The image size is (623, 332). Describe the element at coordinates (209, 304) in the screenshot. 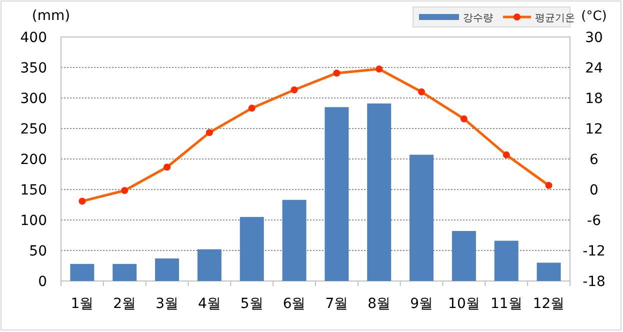

I see `x-tick-label: 4월` at that location.